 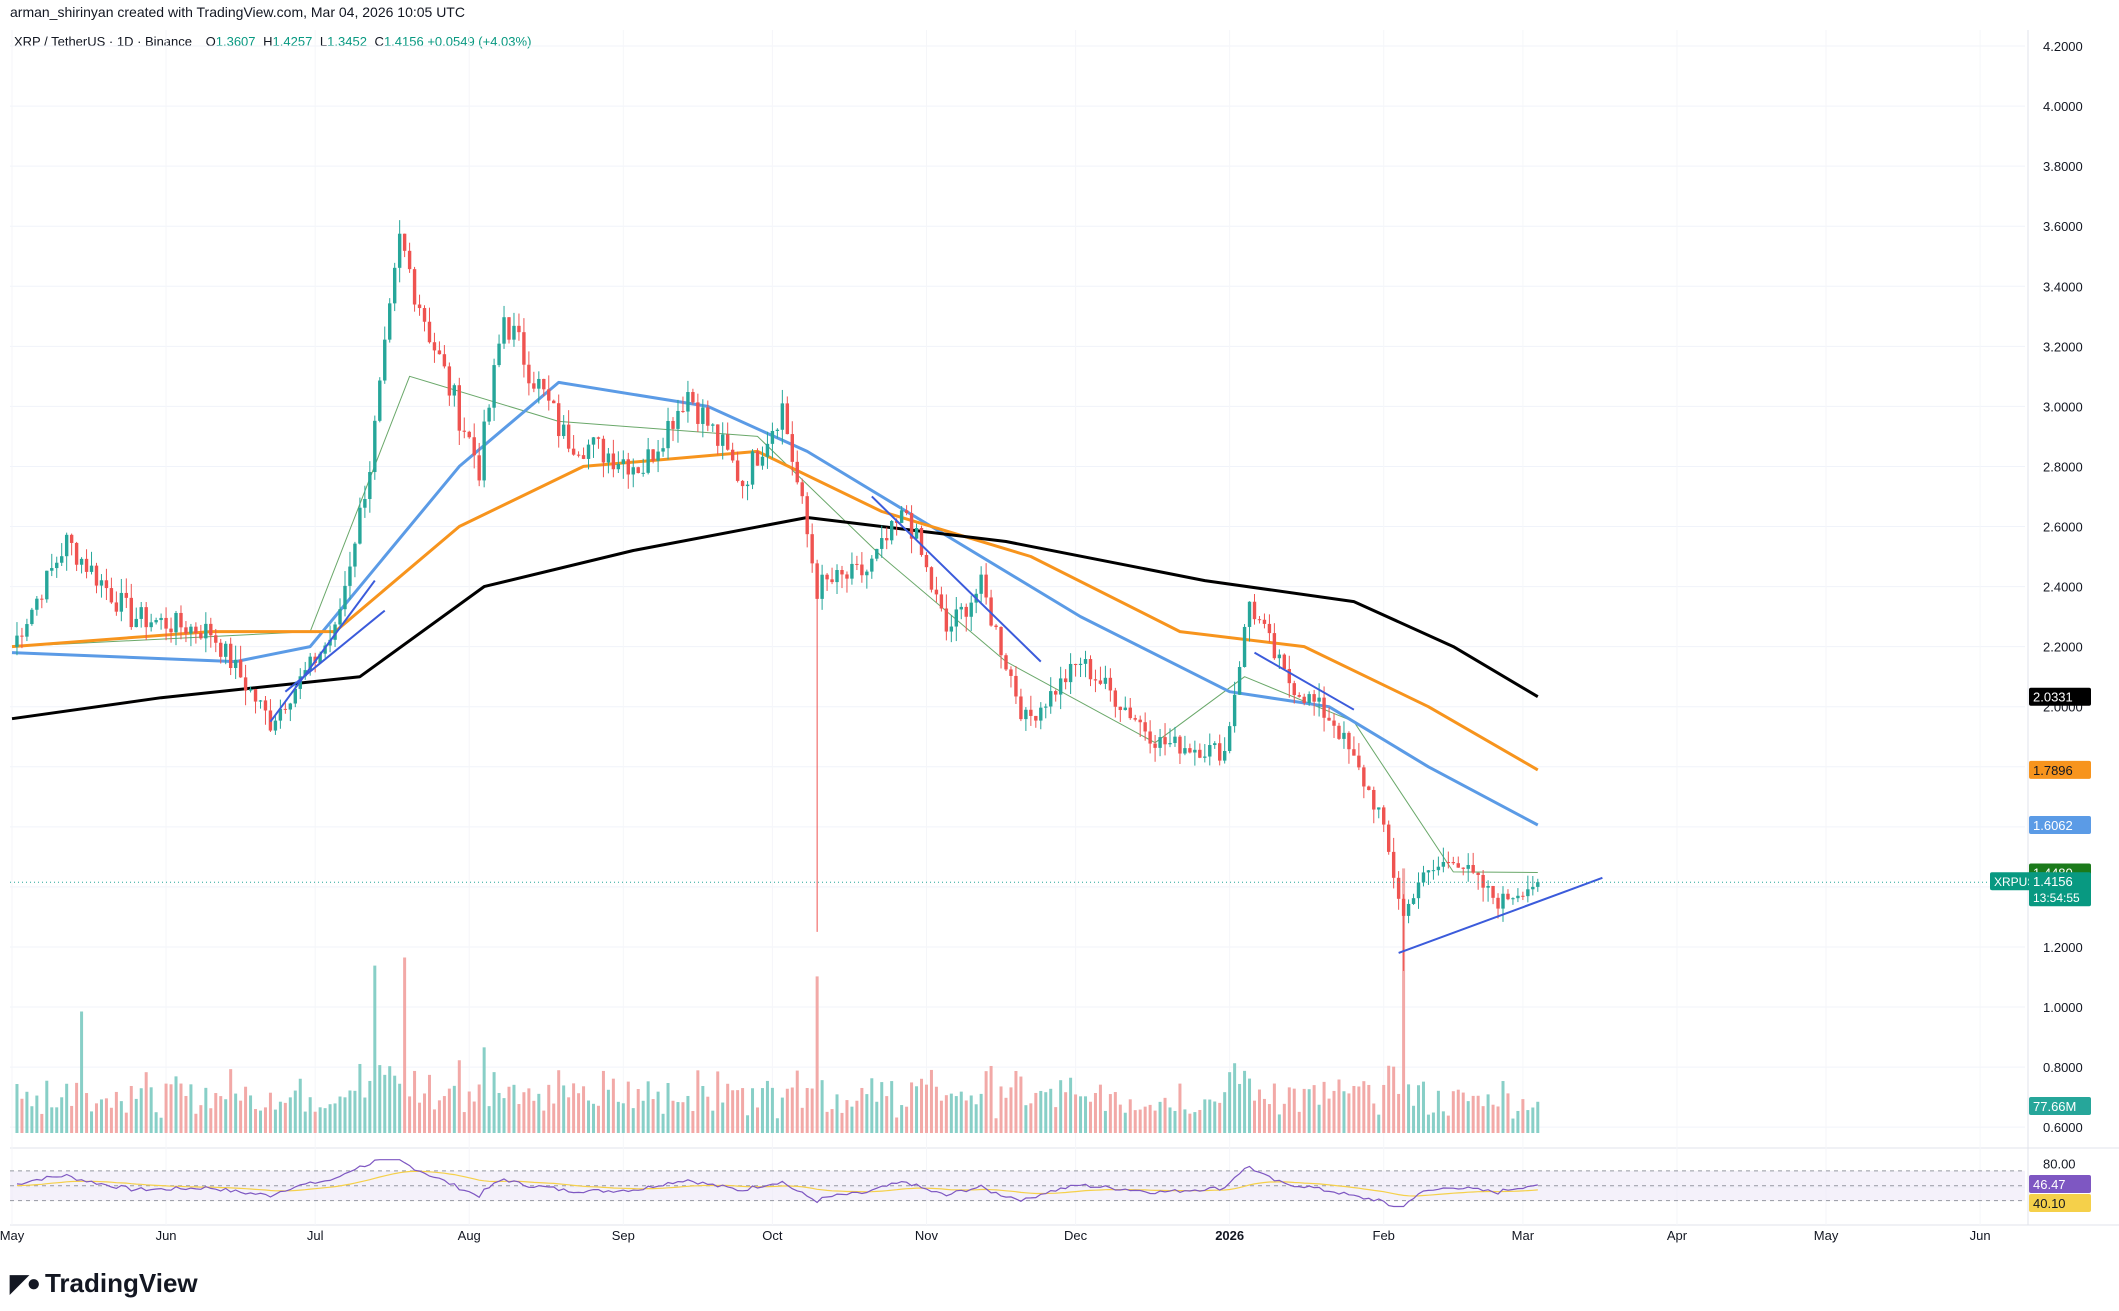 What do you see at coordinates (2063, 1007) in the screenshot?
I see `price-tick-label: 1.0000` at bounding box center [2063, 1007].